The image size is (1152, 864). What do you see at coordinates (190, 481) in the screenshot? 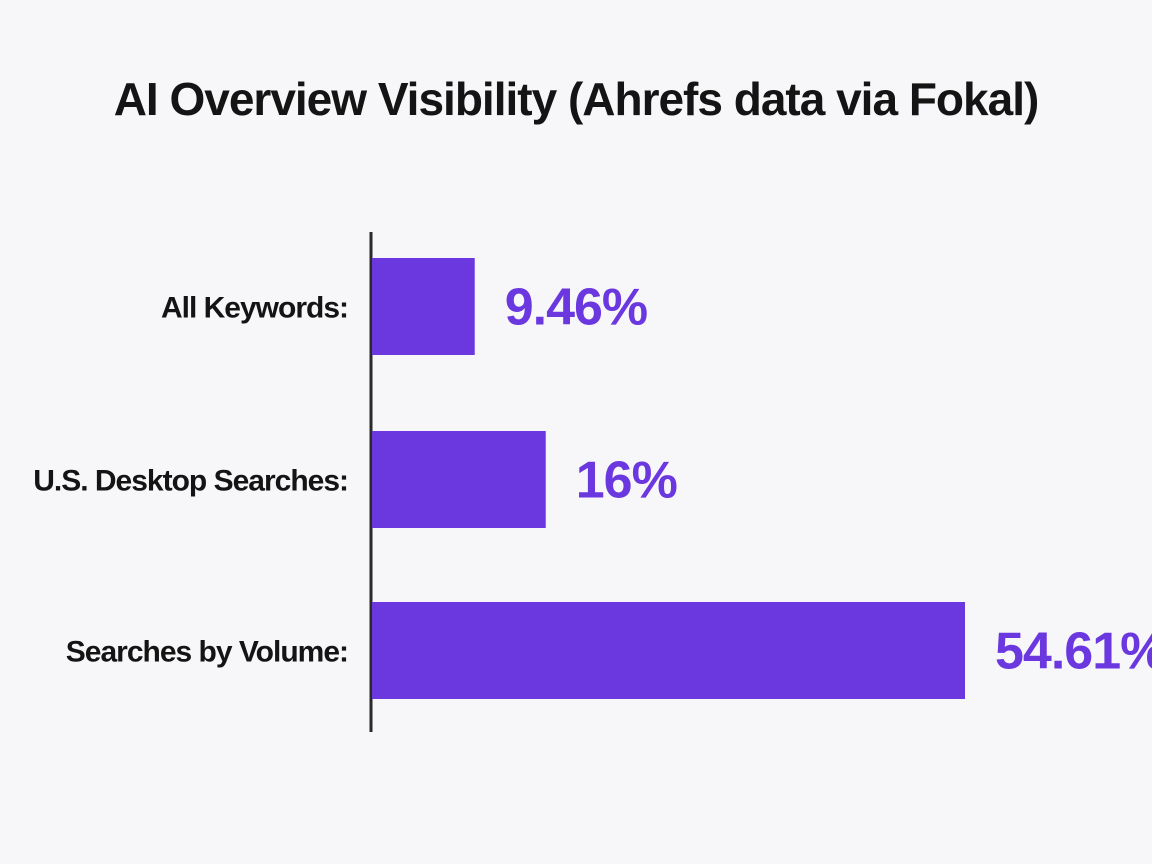
I see `category-label: U.S. Desktop Searches:` at bounding box center [190, 481].